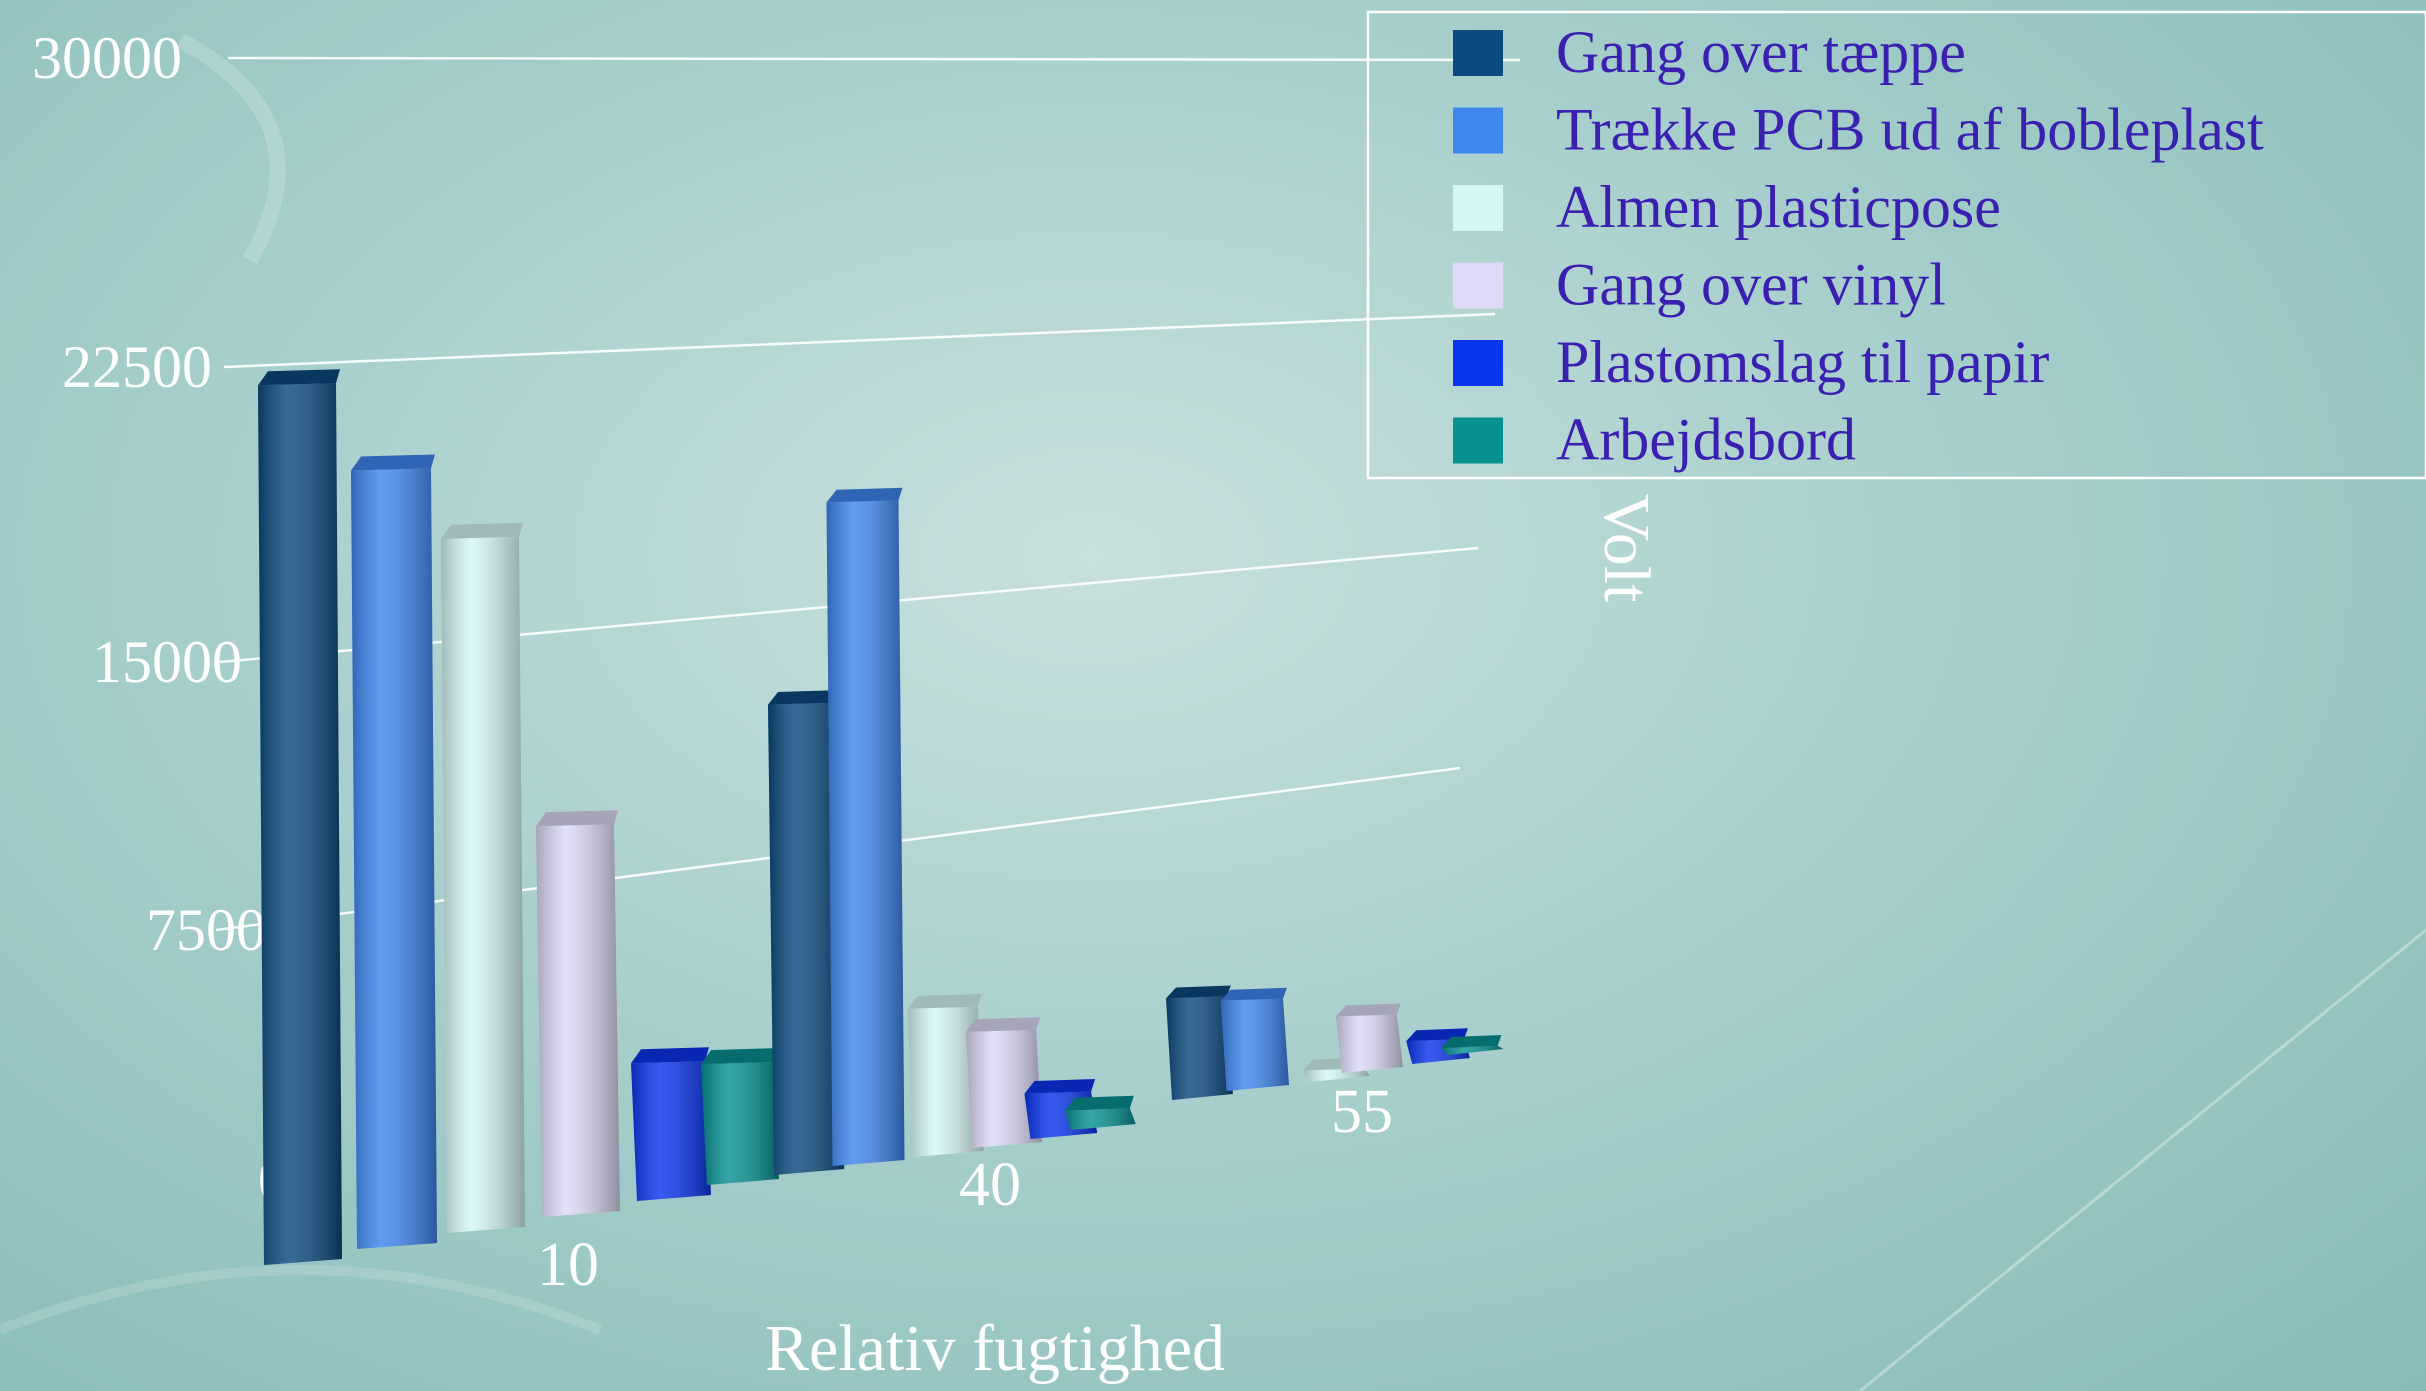 The image size is (2426, 1391). I want to click on legend-label: Gang over vinyl, so click(1751, 285).